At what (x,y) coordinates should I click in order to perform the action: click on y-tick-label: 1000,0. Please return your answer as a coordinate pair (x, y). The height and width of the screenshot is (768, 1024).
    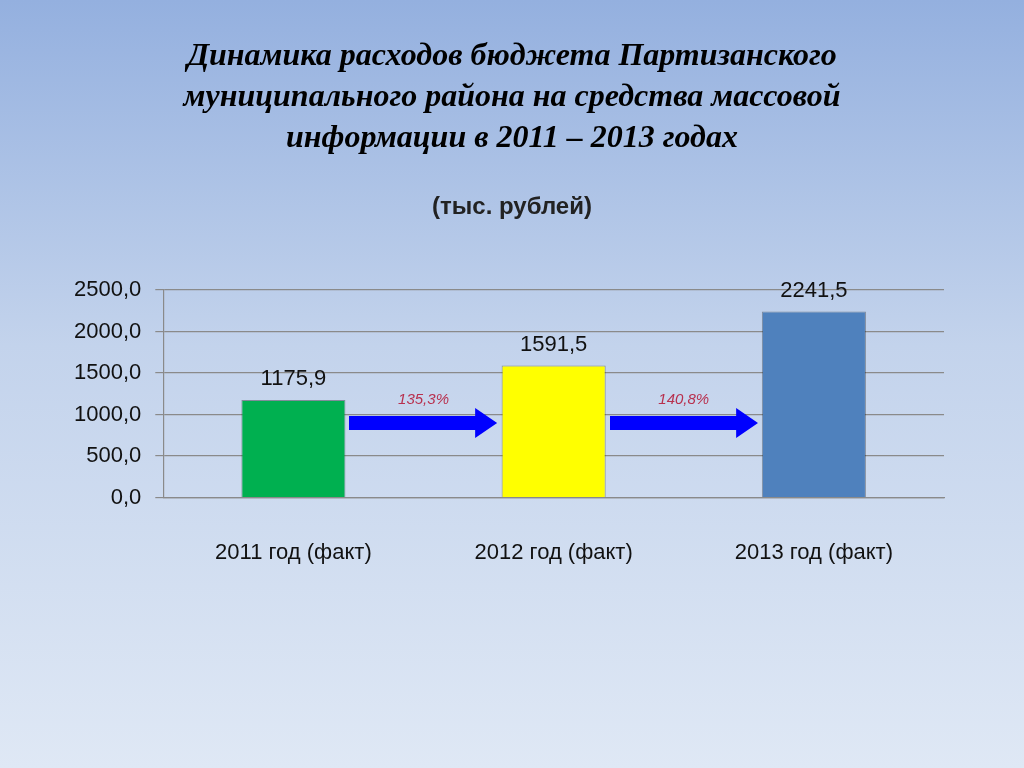
    Looking at the image, I should click on (107, 413).